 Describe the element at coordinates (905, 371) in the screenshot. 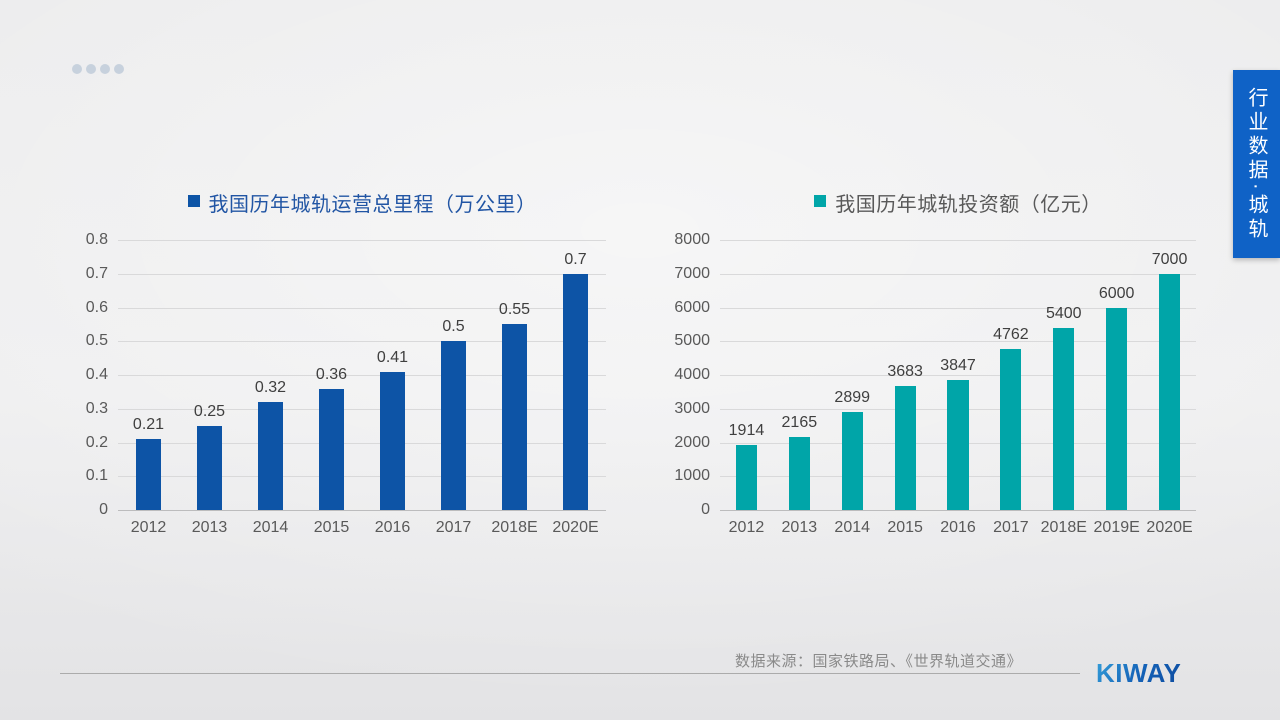

I see `bar-value-label: 3683` at that location.